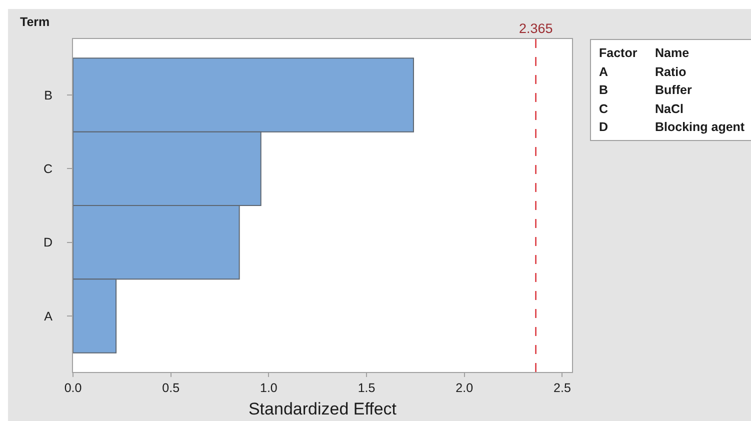  Describe the element at coordinates (465, 388) in the screenshot. I see `x-tick-label: 2.0` at that location.